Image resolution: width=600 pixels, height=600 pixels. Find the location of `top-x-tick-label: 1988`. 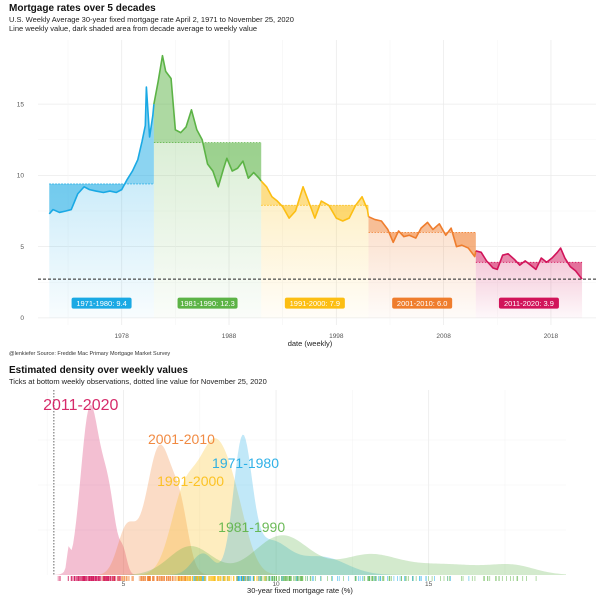

top-x-tick-label: 1988 is located at coordinates (229, 336).